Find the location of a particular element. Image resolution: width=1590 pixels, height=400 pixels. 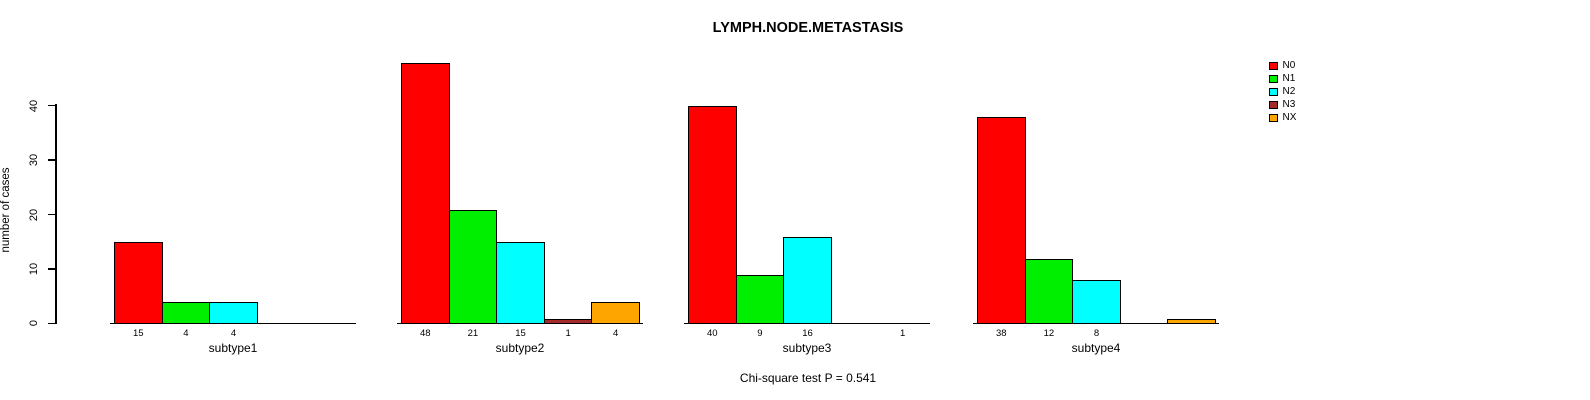

legend-item-N3: N3 is located at coordinates (1282, 104).